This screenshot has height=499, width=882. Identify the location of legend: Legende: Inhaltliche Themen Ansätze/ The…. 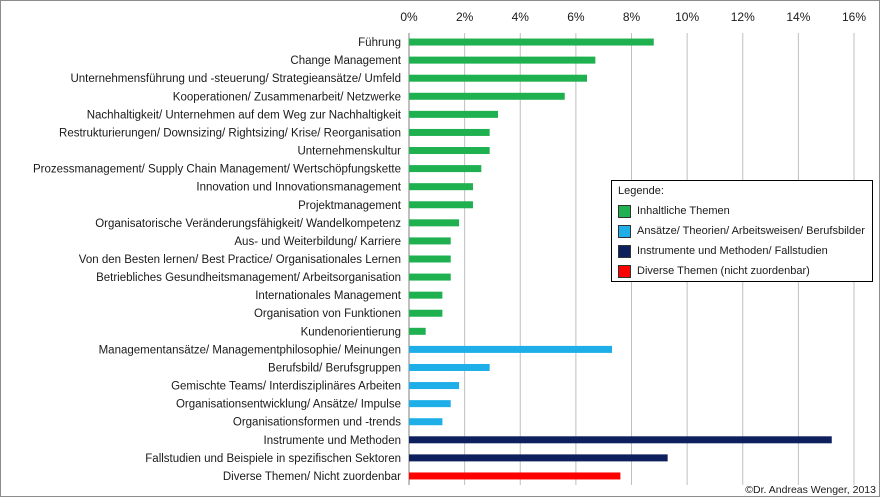
(742, 231).